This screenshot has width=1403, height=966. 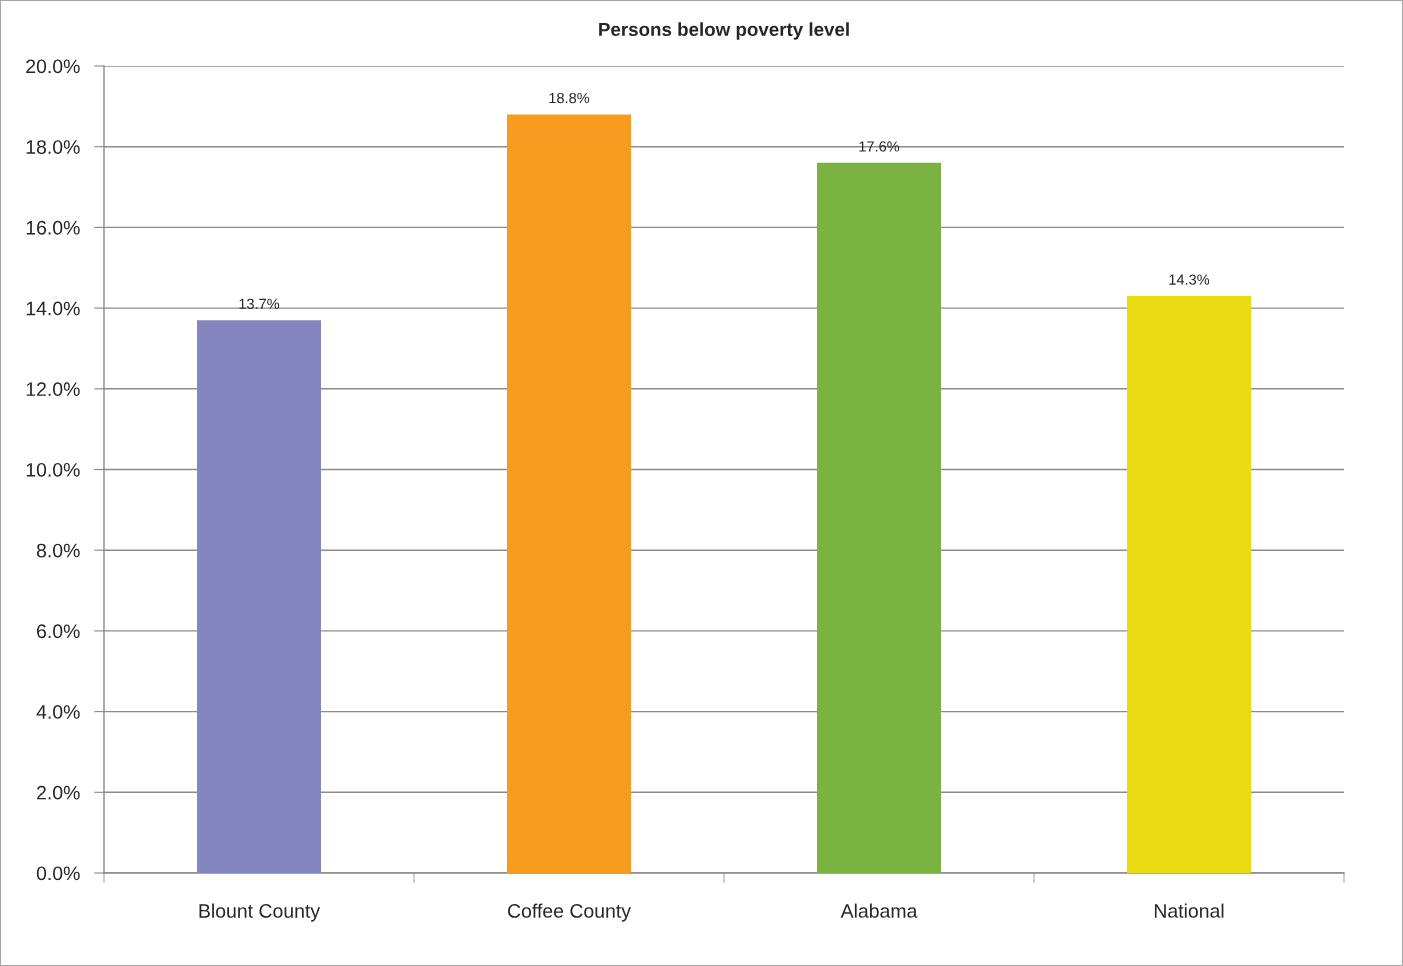 What do you see at coordinates (53, 308) in the screenshot?
I see `y-tick-label: 14.0%` at bounding box center [53, 308].